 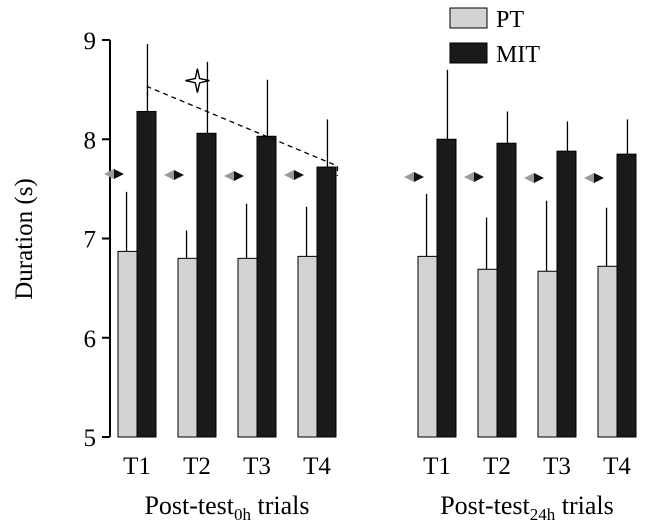 What do you see at coordinates (510, 20) in the screenshot?
I see `legend-label-pt: PT` at bounding box center [510, 20].